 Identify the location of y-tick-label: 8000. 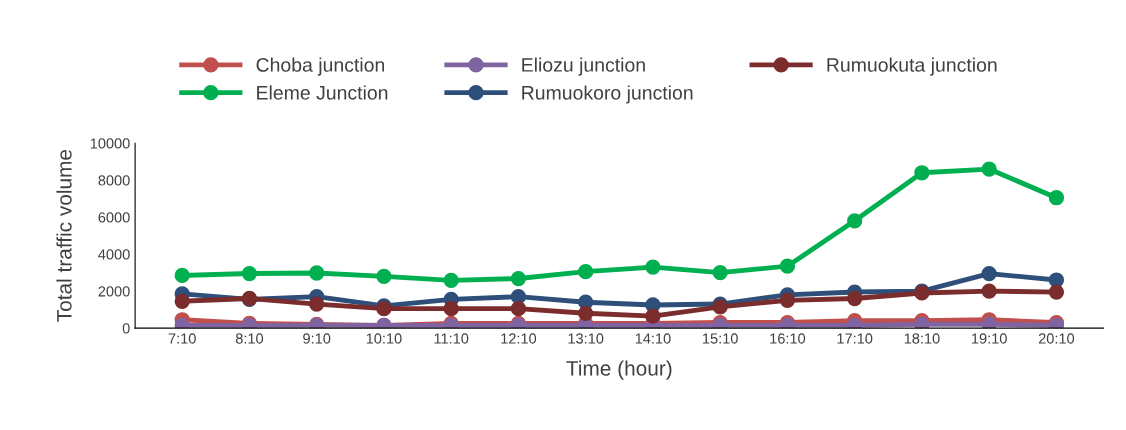
(114, 180).